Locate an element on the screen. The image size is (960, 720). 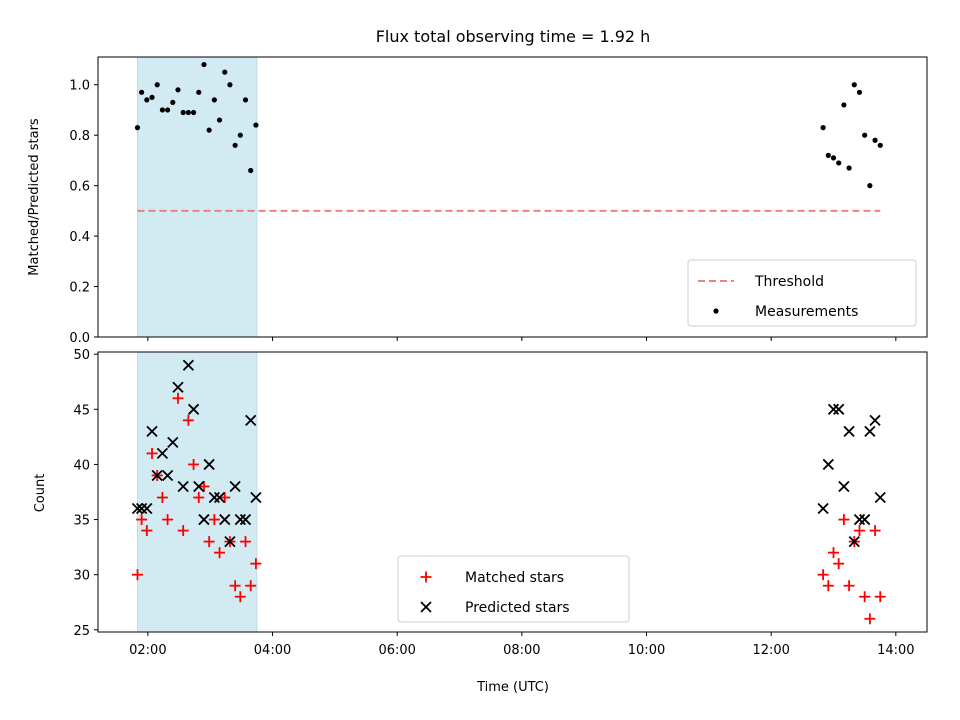
legend-label: Measurements is located at coordinates (806, 312).